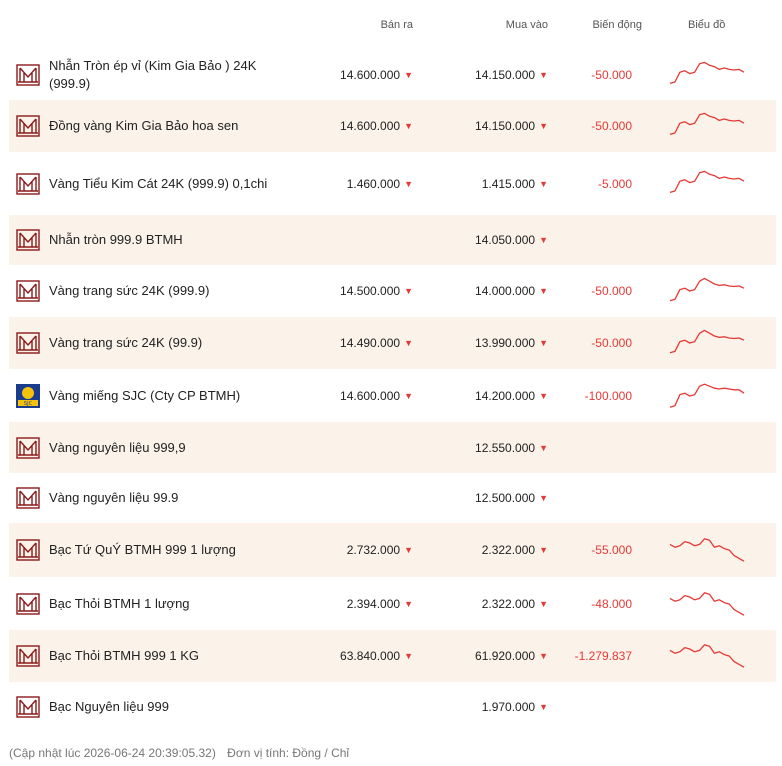 This screenshot has width=782, height=766. What do you see at coordinates (511, 656) in the screenshot?
I see `buy-price: 61.920.000 ▼` at bounding box center [511, 656].